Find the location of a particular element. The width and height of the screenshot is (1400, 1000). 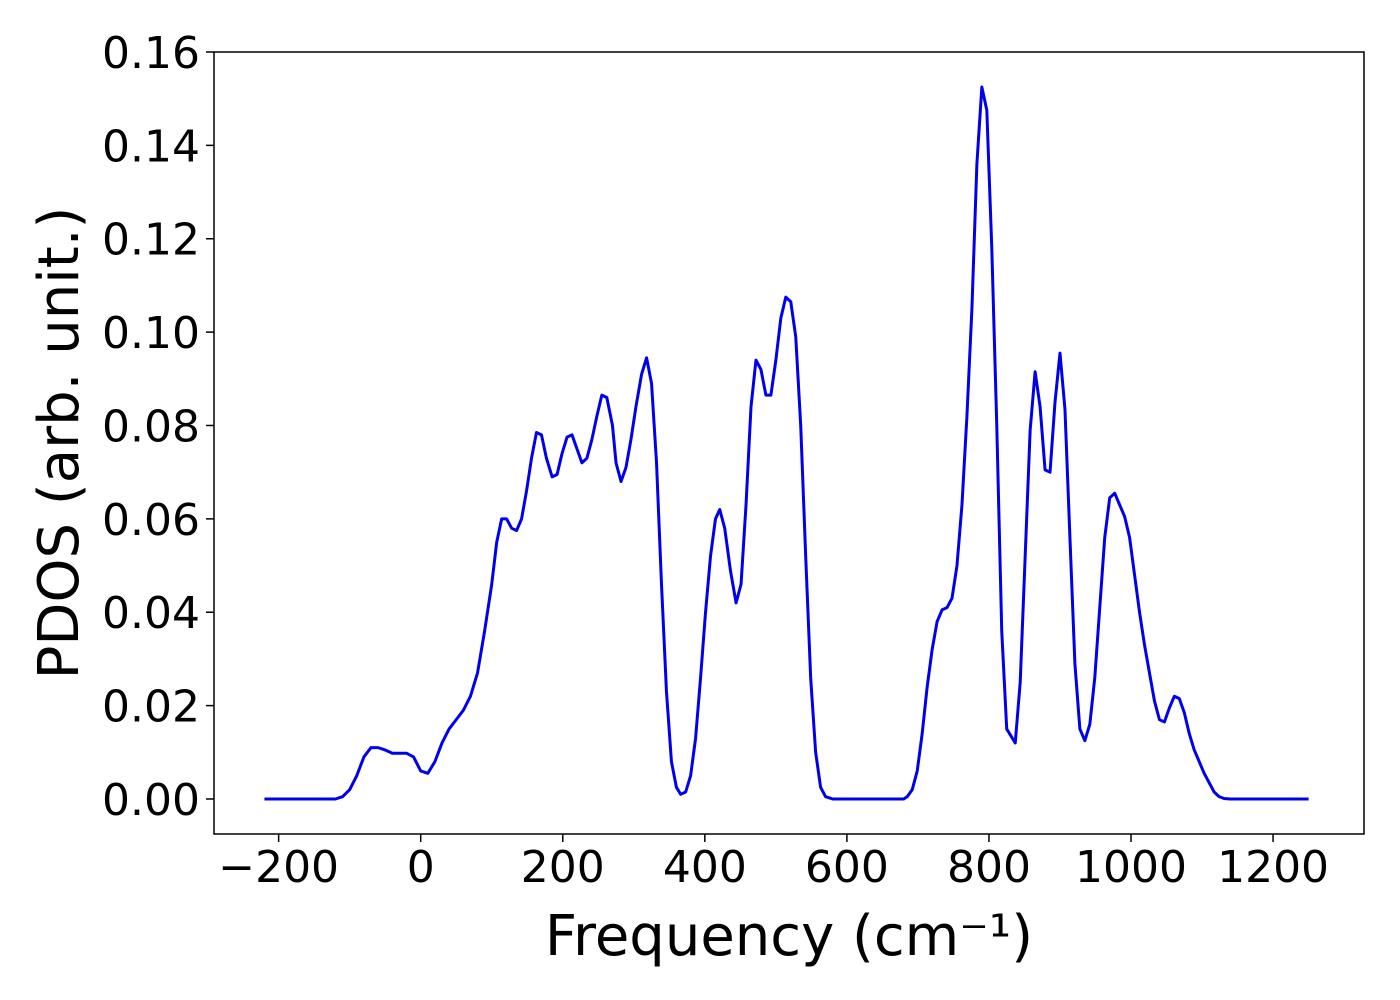

y-tick-label: 0.02 is located at coordinates (151, 707).